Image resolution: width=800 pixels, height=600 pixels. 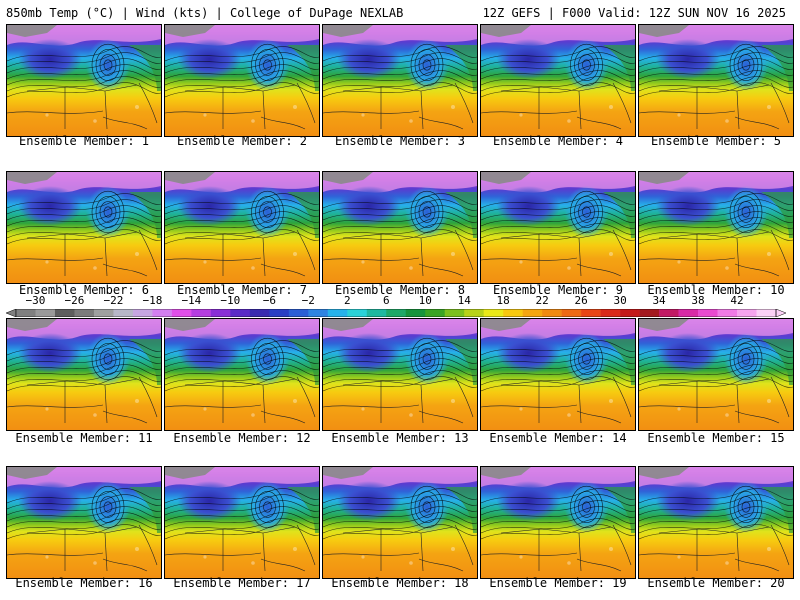 What do you see at coordinates (242, 583) in the screenshot?
I see `ensemble-member-label: Ensemble Member: 17` at bounding box center [242, 583].